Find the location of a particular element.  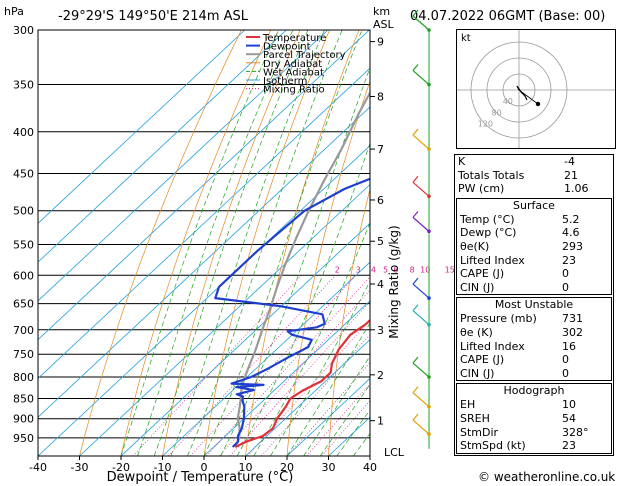

row-label: K is located at coordinates (462, 161).